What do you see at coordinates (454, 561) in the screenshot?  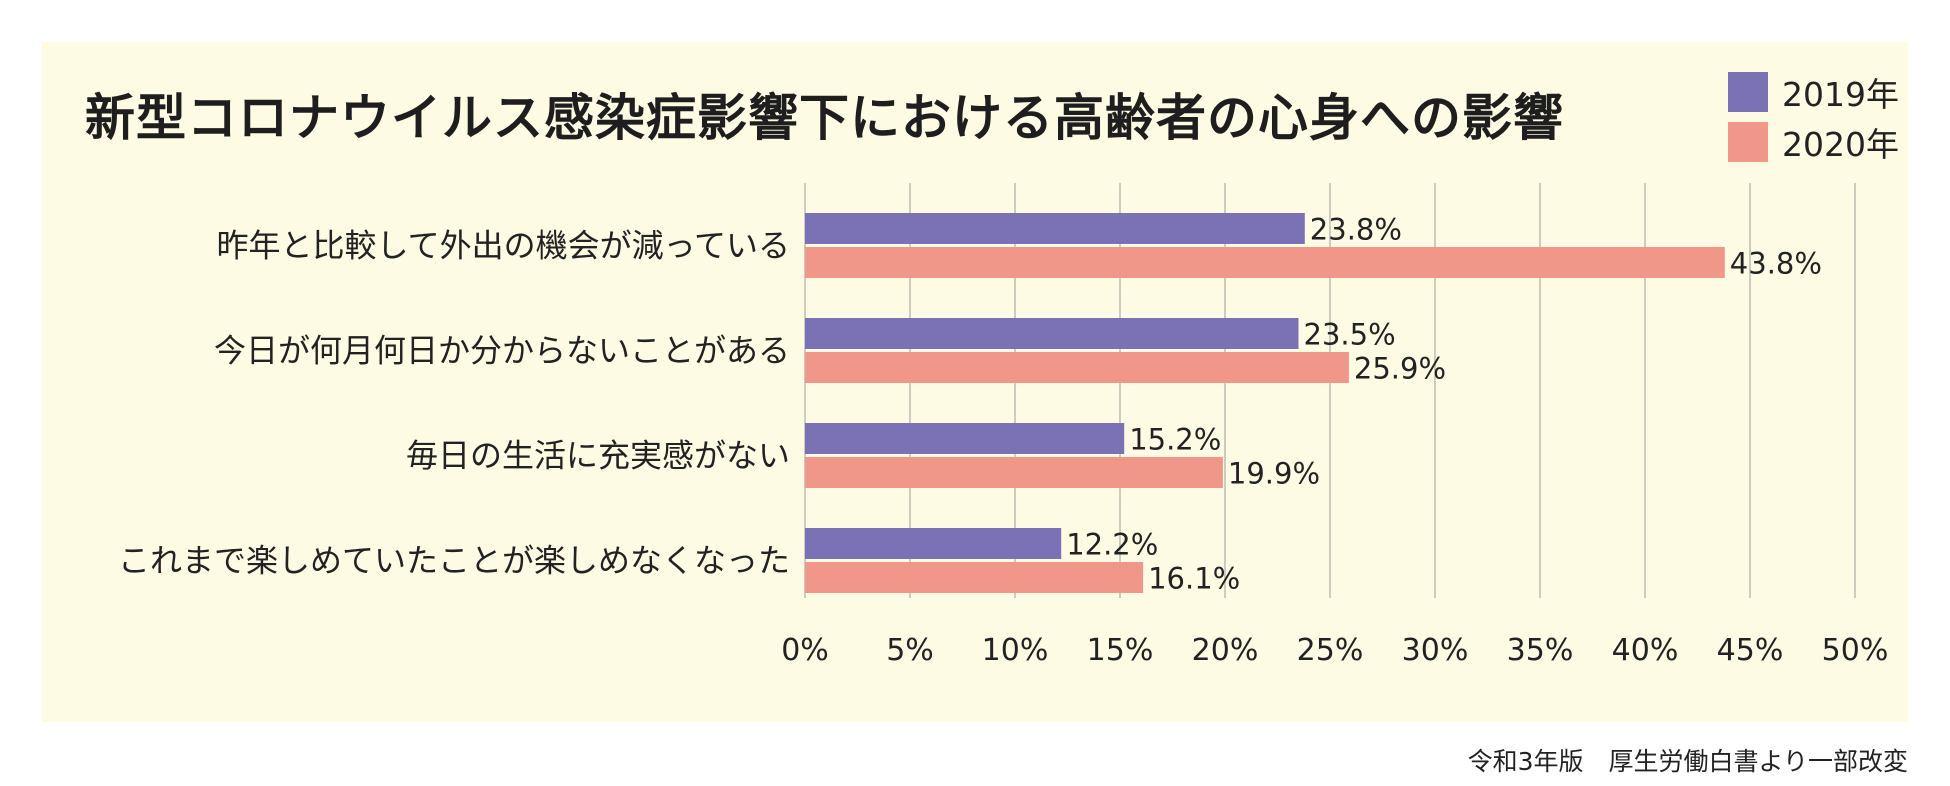 I see `category-label: これまで楽しめていたことが楽しめなくなった` at bounding box center [454, 561].